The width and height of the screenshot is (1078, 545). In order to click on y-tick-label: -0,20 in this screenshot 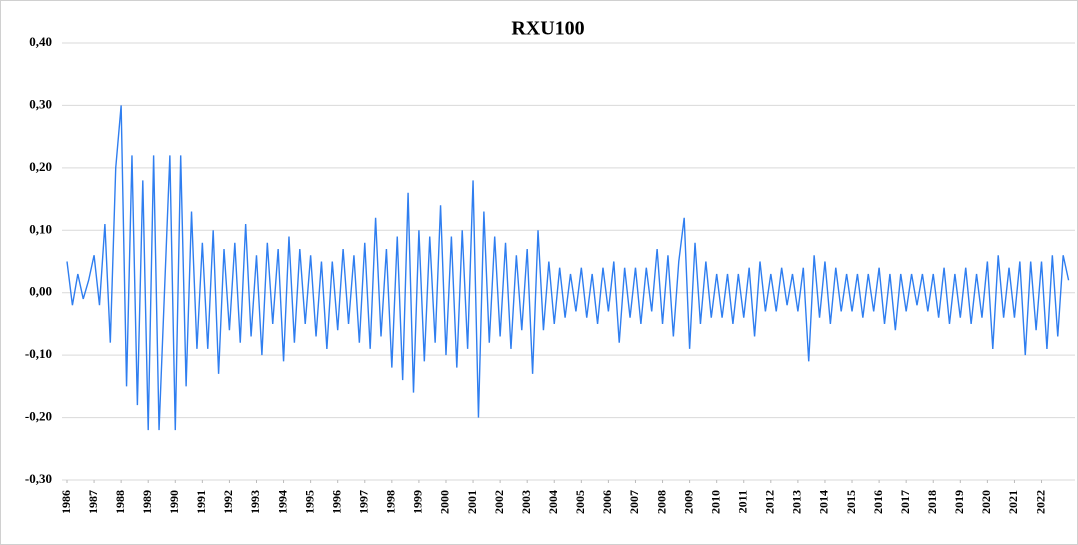, I will do `click(38, 416)`.